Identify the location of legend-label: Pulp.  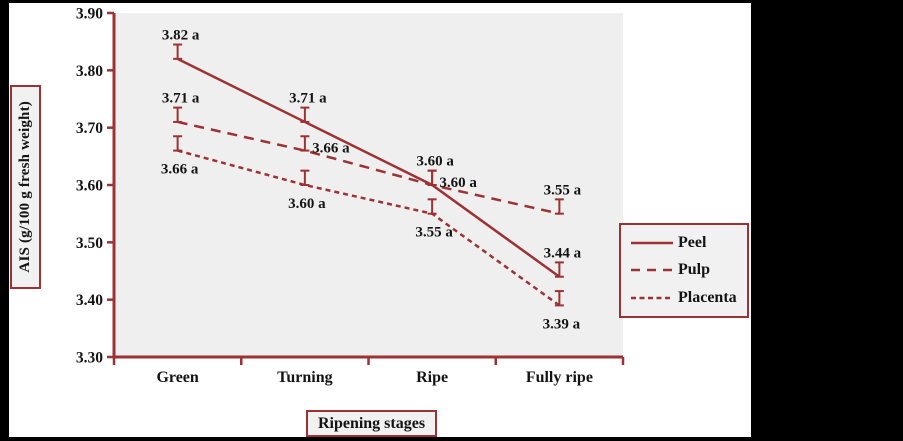
(694, 270).